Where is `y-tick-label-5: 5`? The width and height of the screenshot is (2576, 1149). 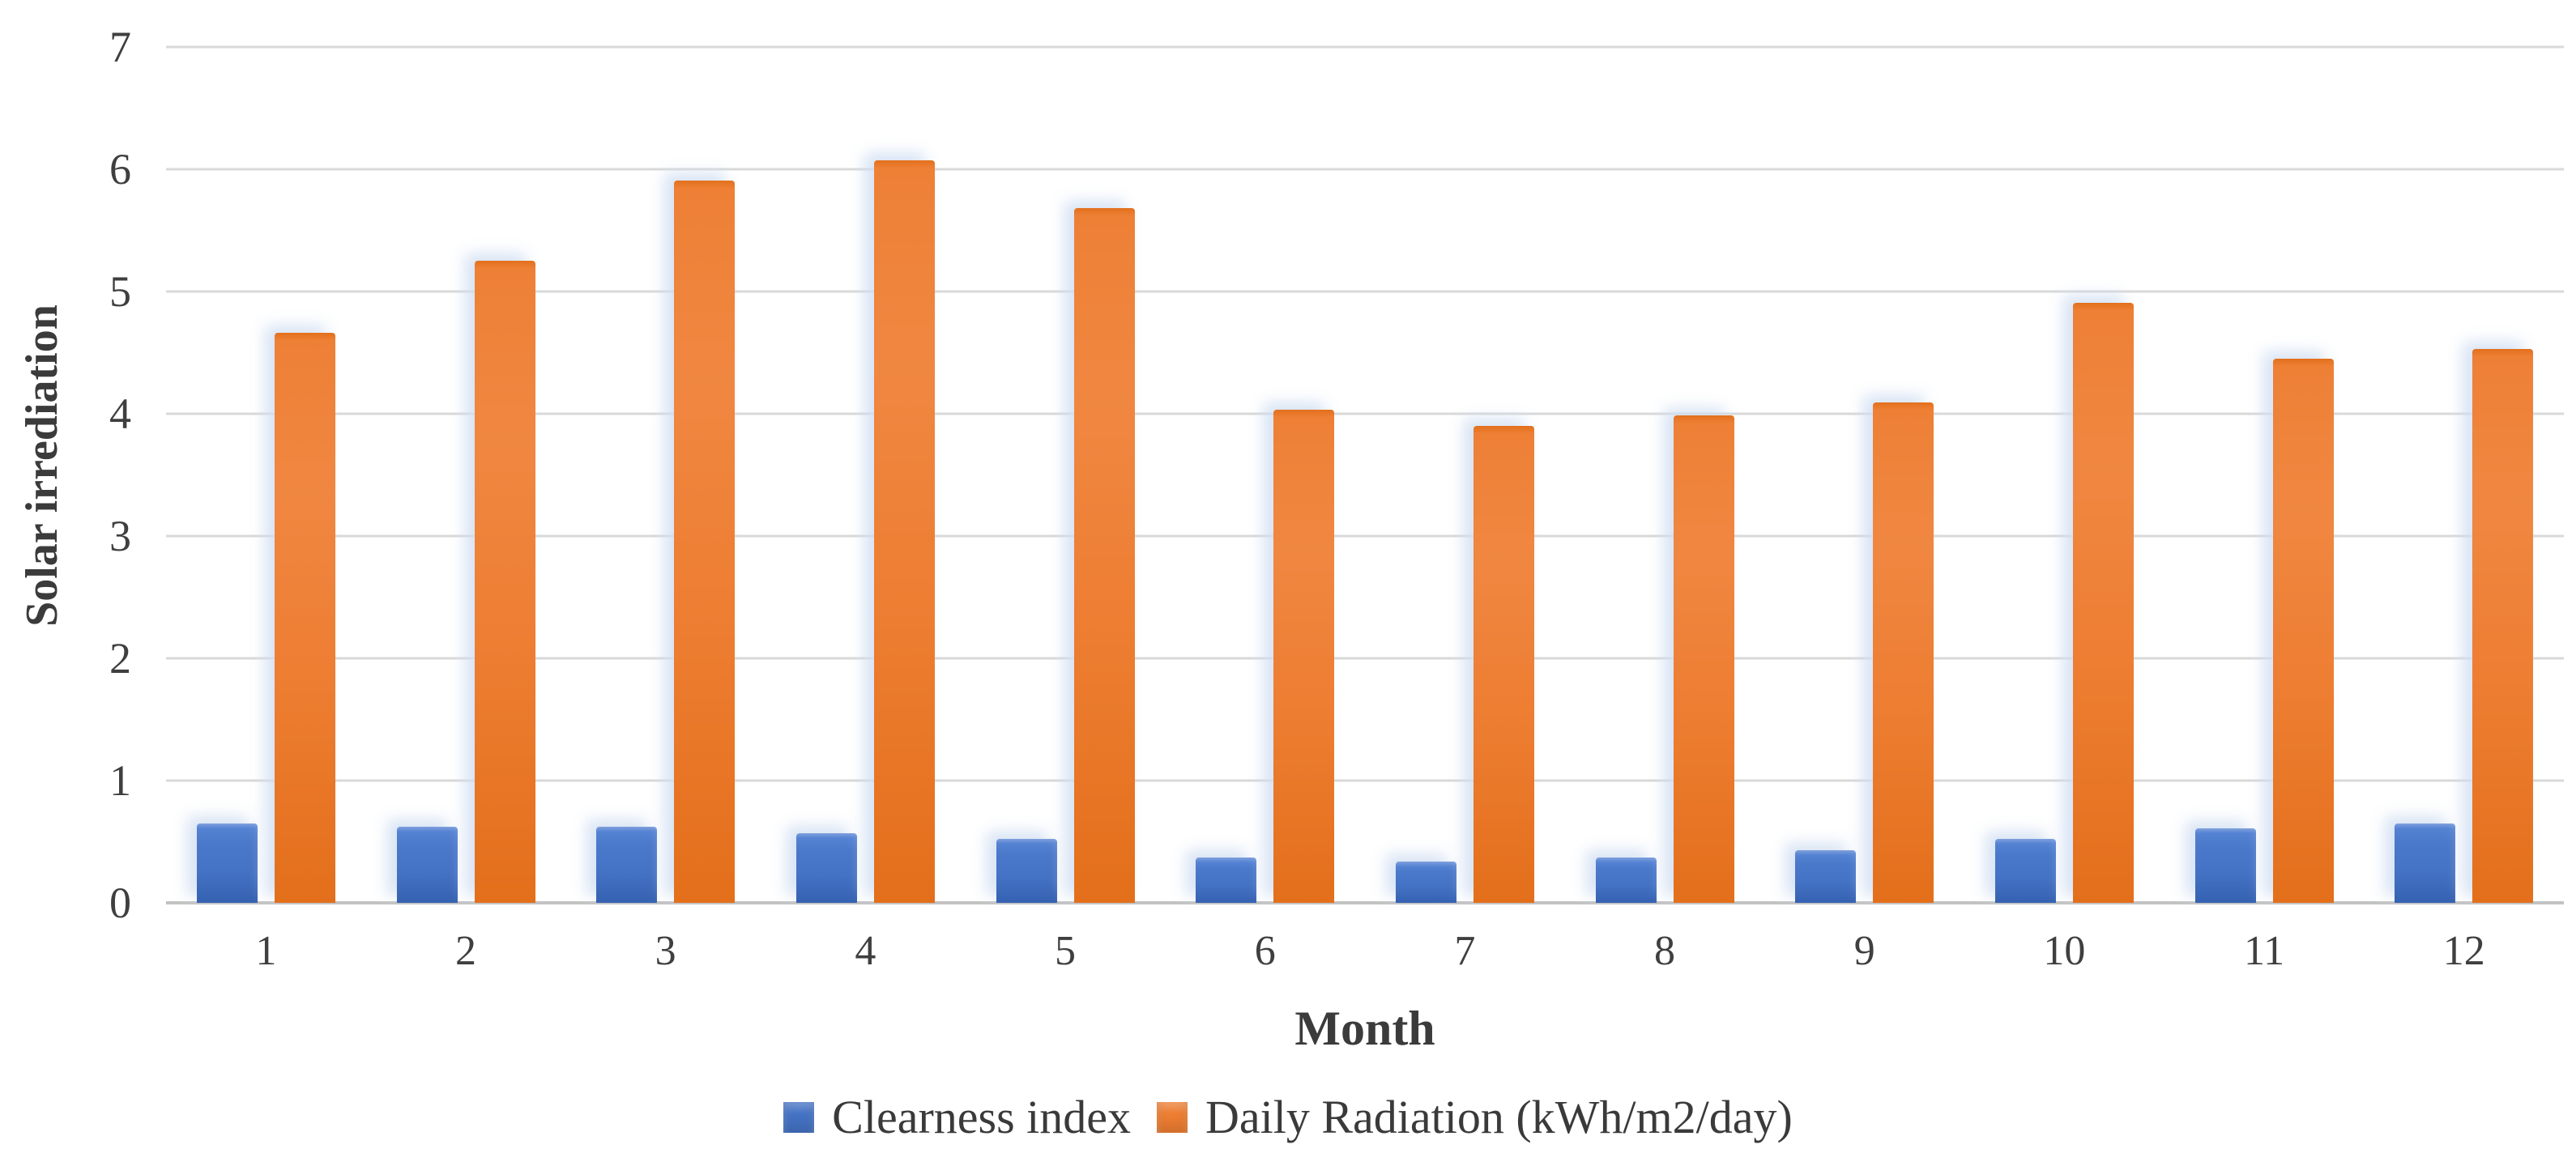
y-tick-label-5: 5 is located at coordinates (120, 291).